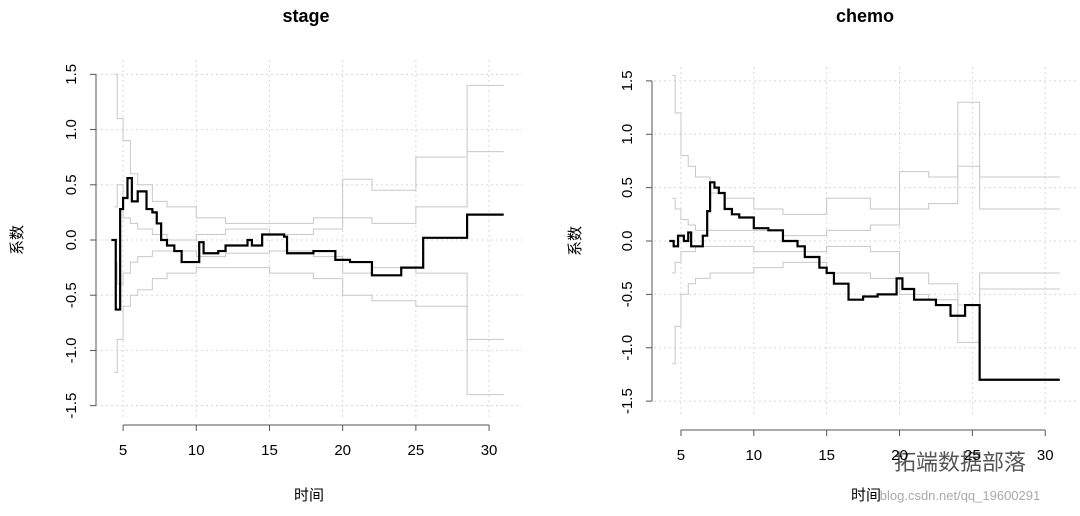 This screenshot has width=1080, height=516. Describe the element at coordinates (865, 16) in the screenshot. I see `chart-title: chemo` at that location.